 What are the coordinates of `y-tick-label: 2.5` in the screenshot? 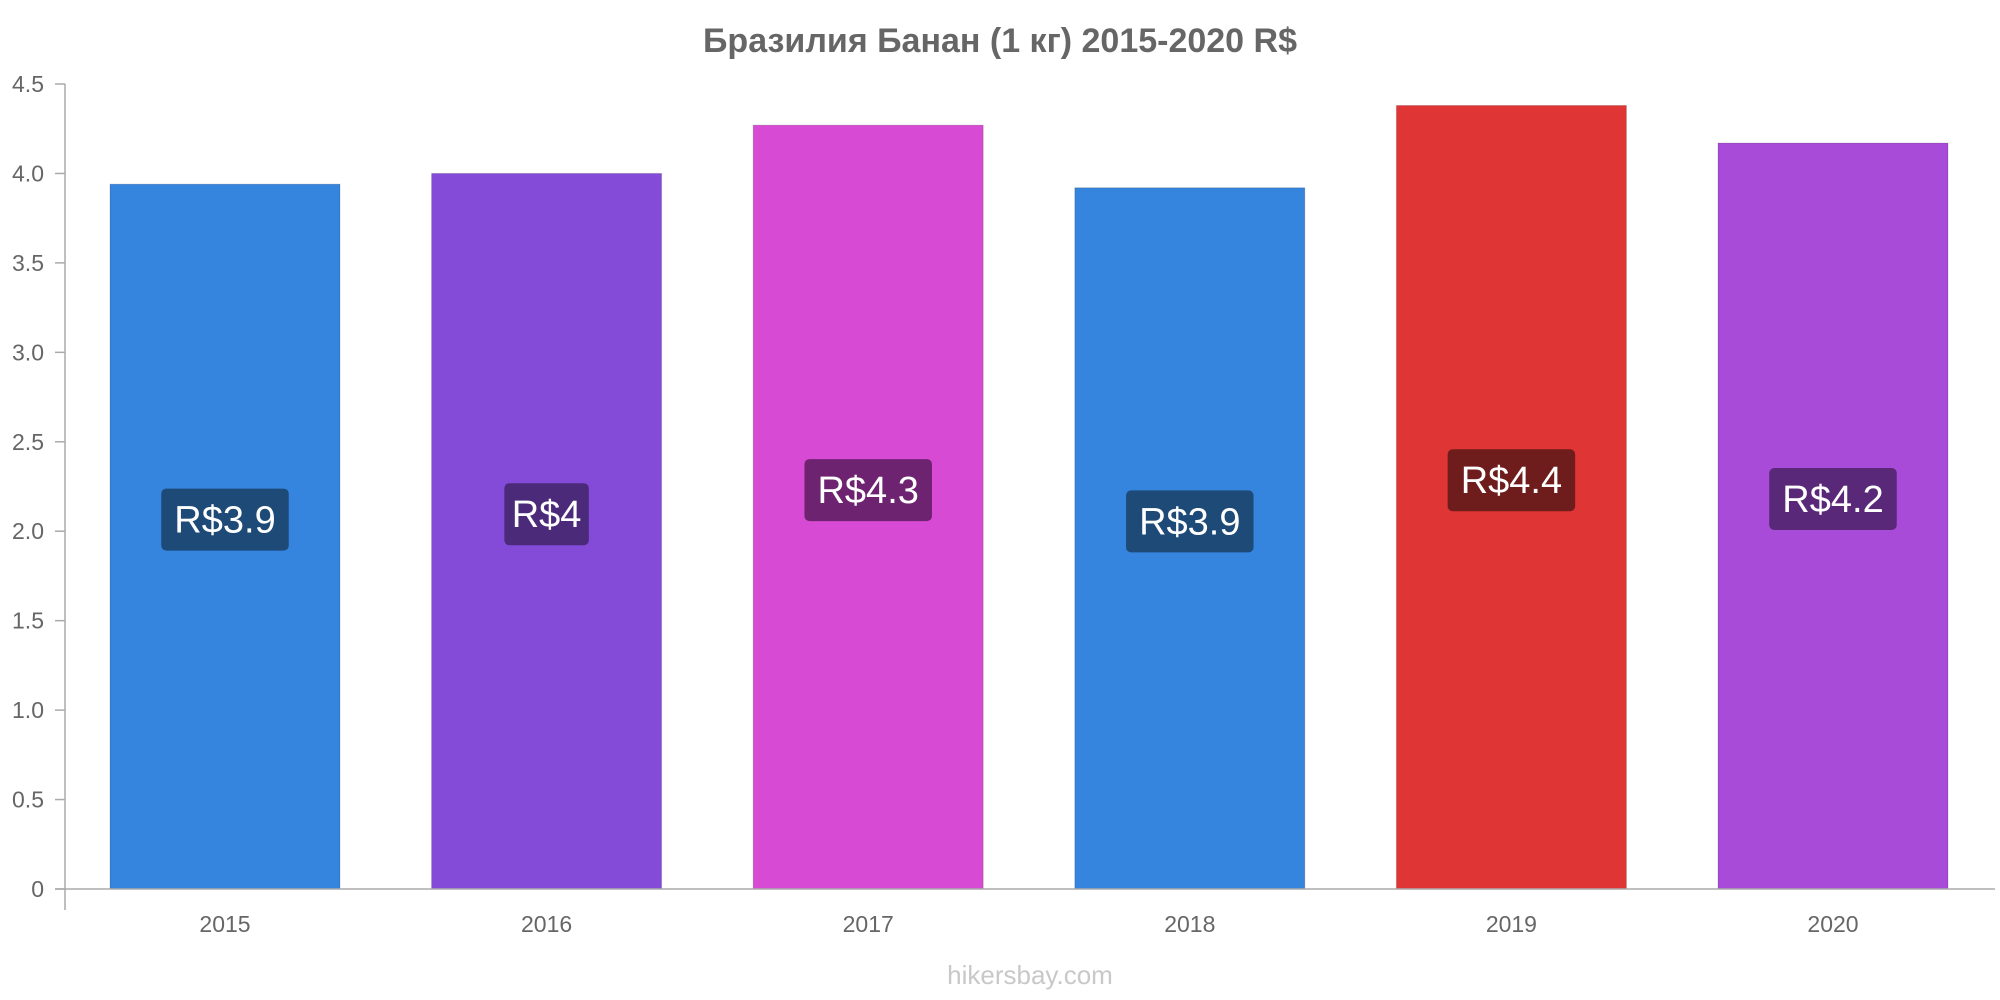 It's located at (28, 442).